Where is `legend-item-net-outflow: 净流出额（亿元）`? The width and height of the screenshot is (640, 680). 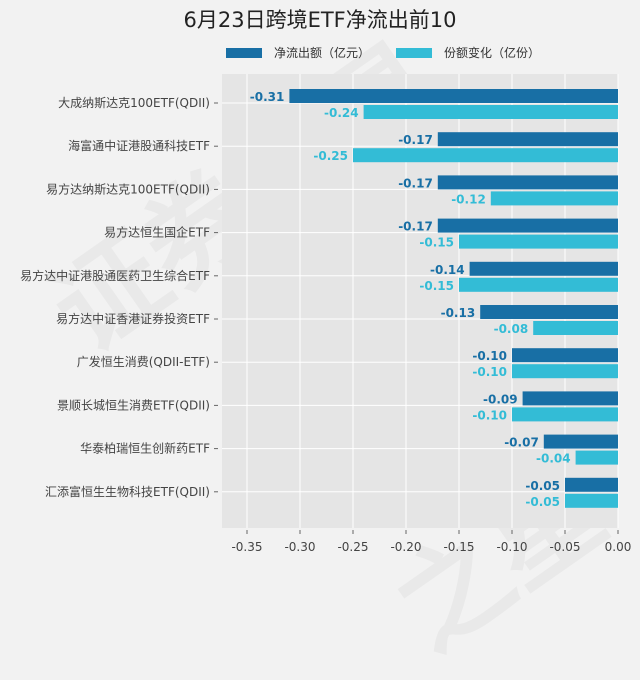 legend-item-net-outflow: 净流出额（亿元） is located at coordinates (298, 52).